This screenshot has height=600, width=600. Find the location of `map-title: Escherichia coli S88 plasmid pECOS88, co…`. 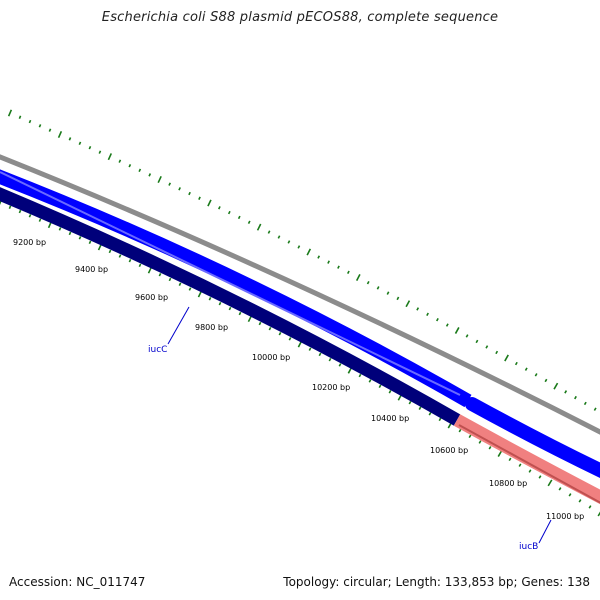

map-title: Escherichia coli S88 plasmid pECOS88, co… is located at coordinates (300, 17).